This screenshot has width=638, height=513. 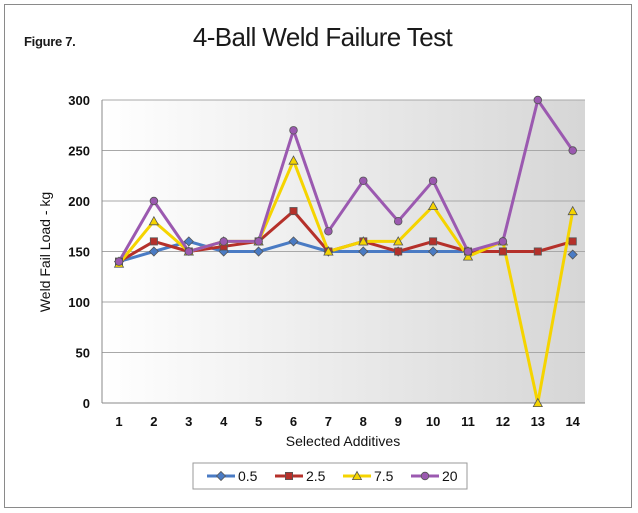 I want to click on x-tick-label: 11, so click(x=468, y=421).